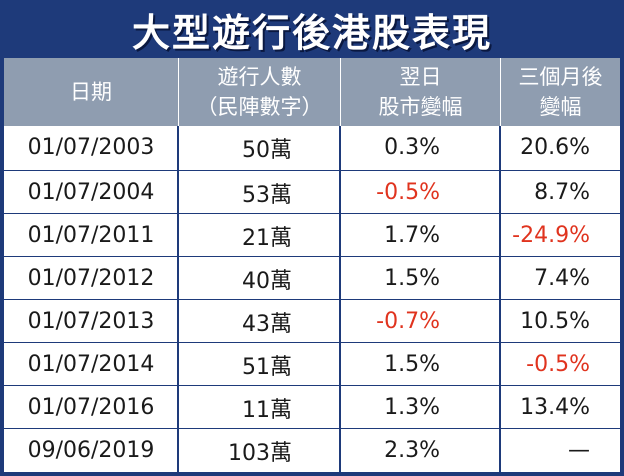 This screenshot has width=624, height=476. Describe the element at coordinates (91, 364) in the screenshot. I see `cell-date: 01/07/2014` at that location.